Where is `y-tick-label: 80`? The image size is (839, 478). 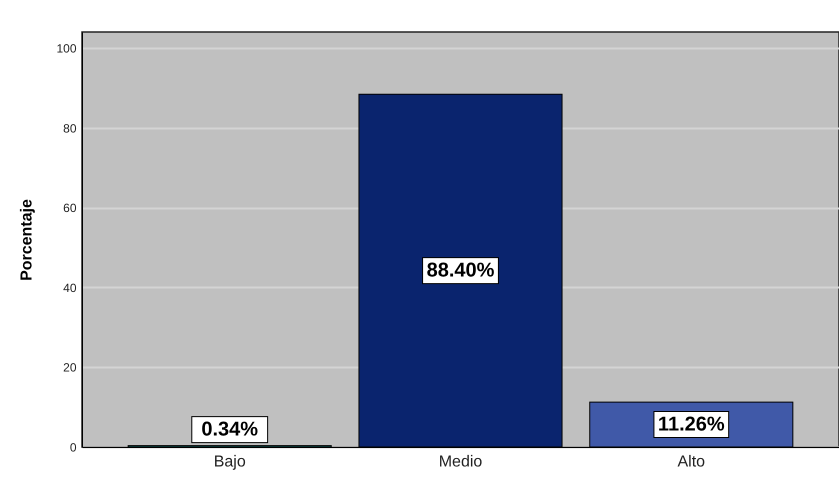 y-tick-label: 80 is located at coordinates (70, 128).